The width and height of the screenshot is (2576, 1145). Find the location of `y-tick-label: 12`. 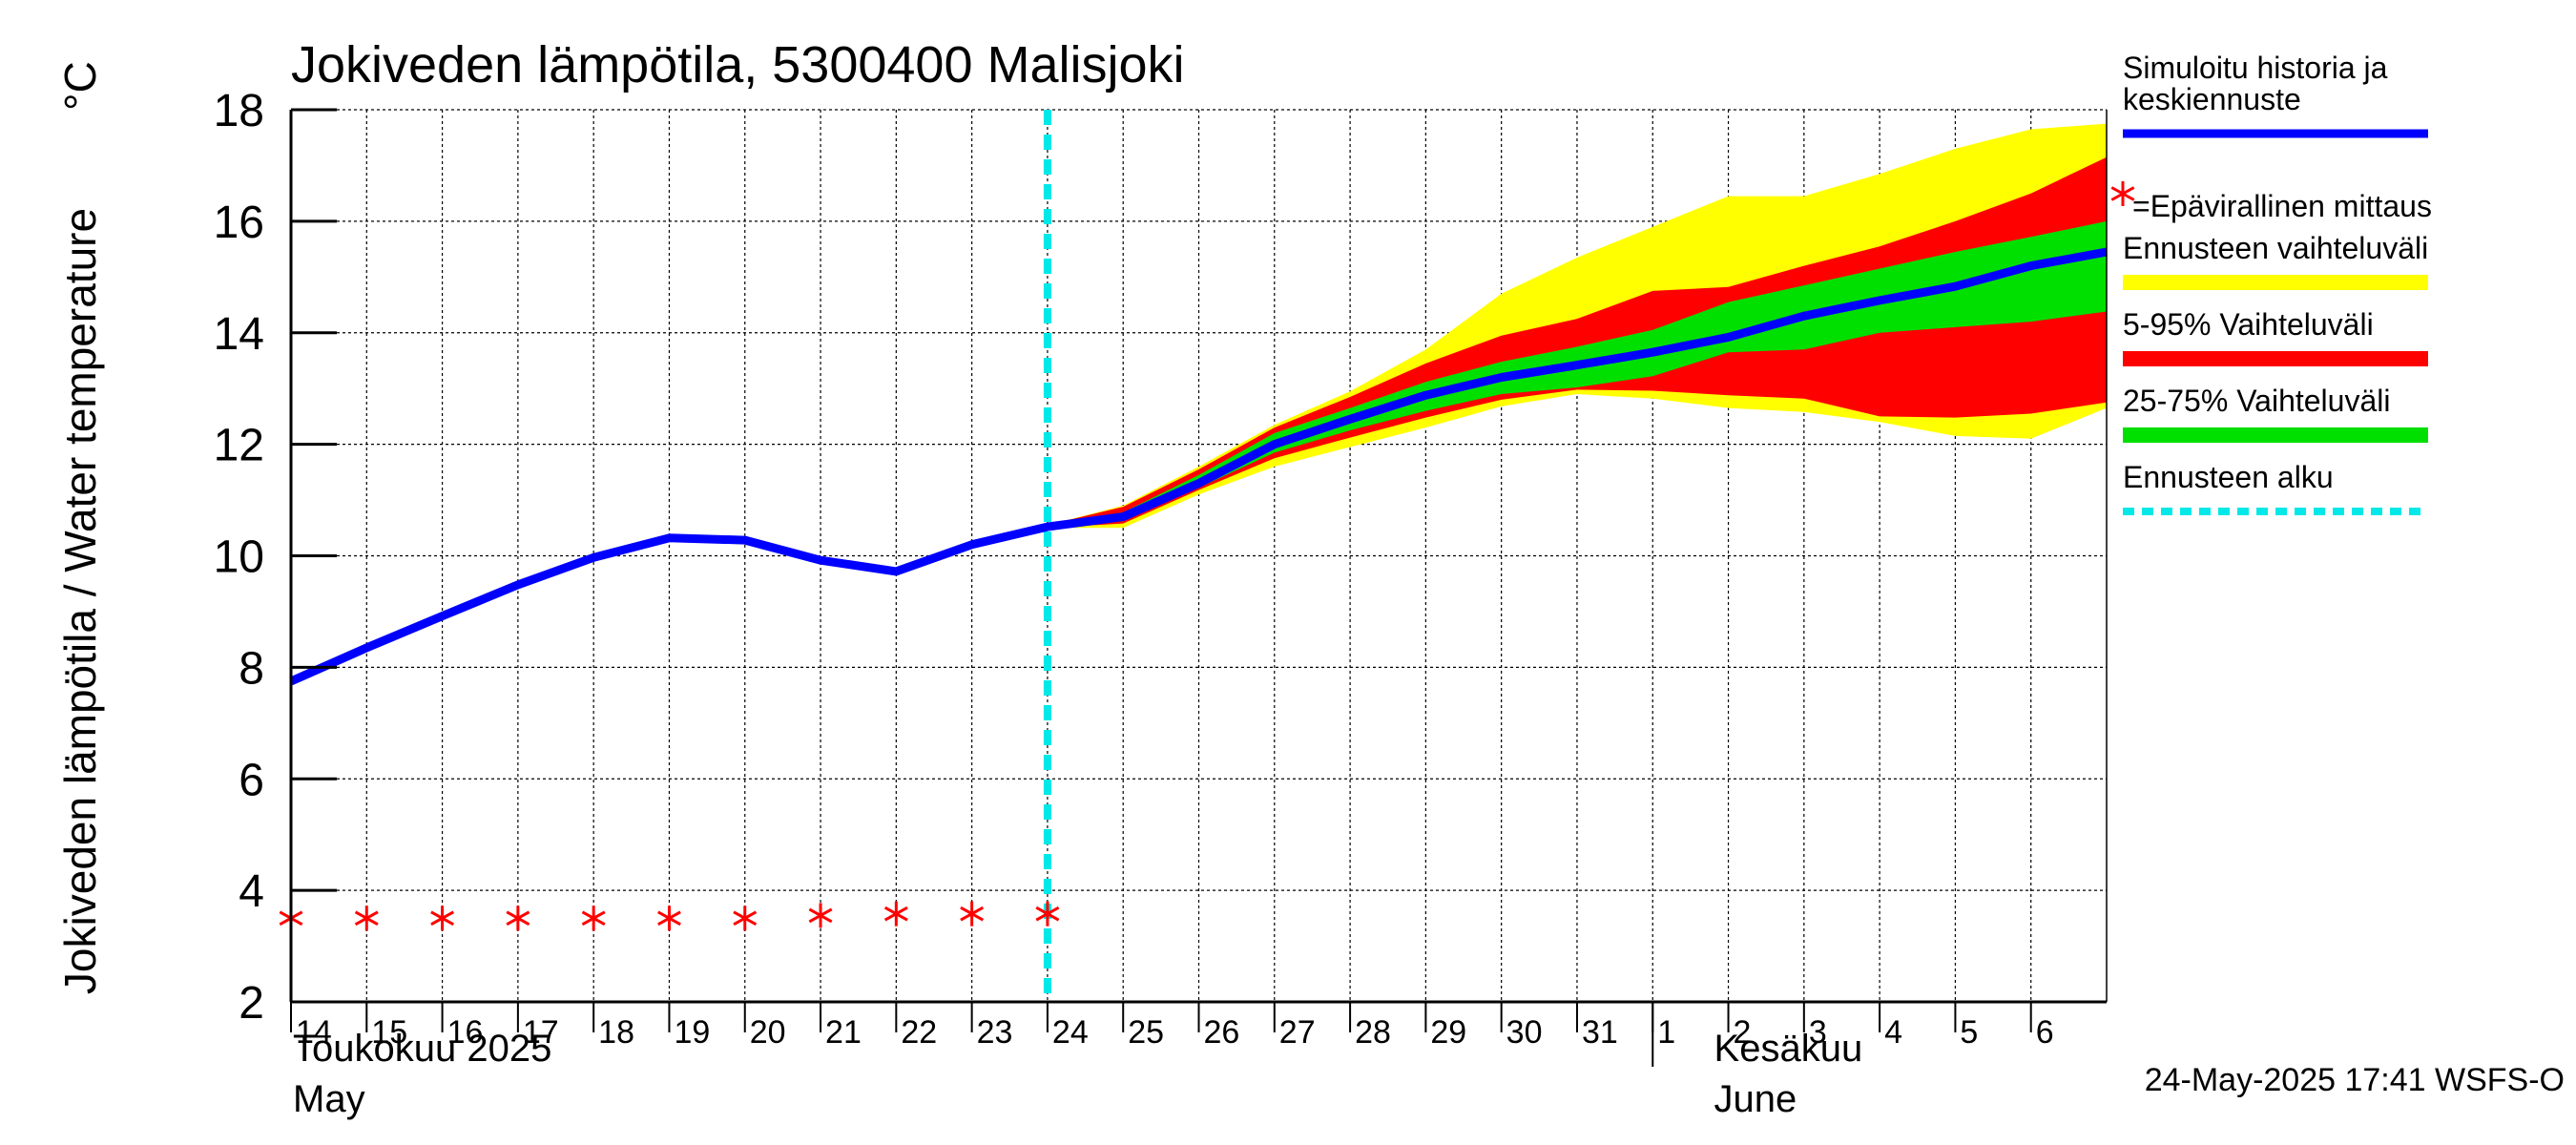

y-tick-label: 12 is located at coordinates (239, 446).